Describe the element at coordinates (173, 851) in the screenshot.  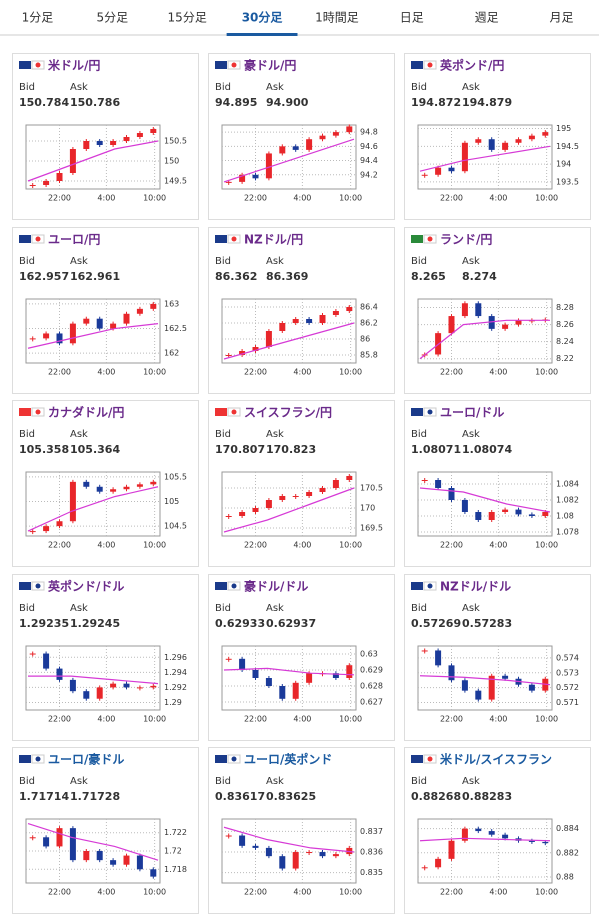
I see `y-tick-label: 1.72` at that location.